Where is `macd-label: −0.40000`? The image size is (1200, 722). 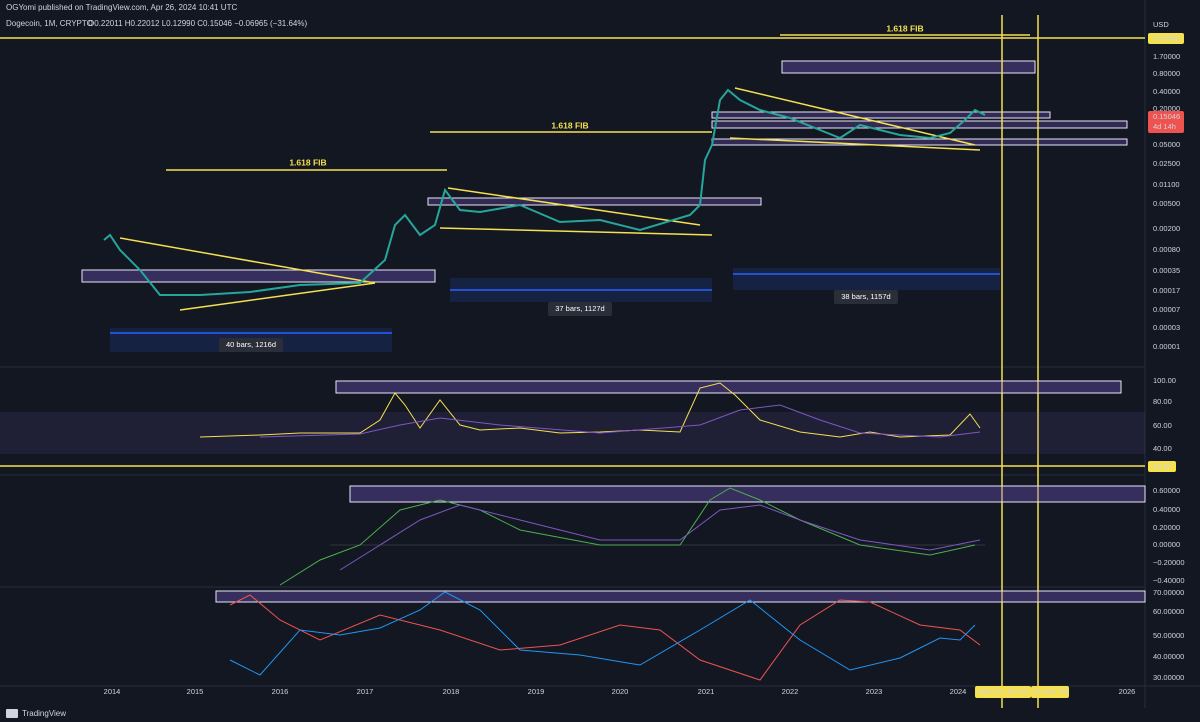
macd-label: −0.40000 is located at coordinates (1169, 580).